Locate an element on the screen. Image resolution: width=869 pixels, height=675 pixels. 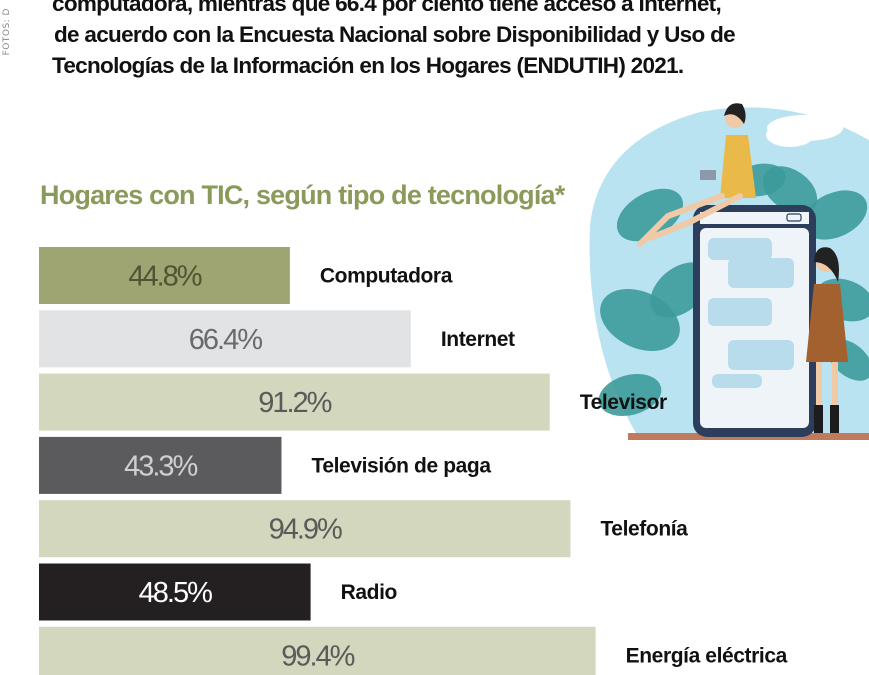
bar-value-label-3: 43.3% is located at coordinates (160, 466).